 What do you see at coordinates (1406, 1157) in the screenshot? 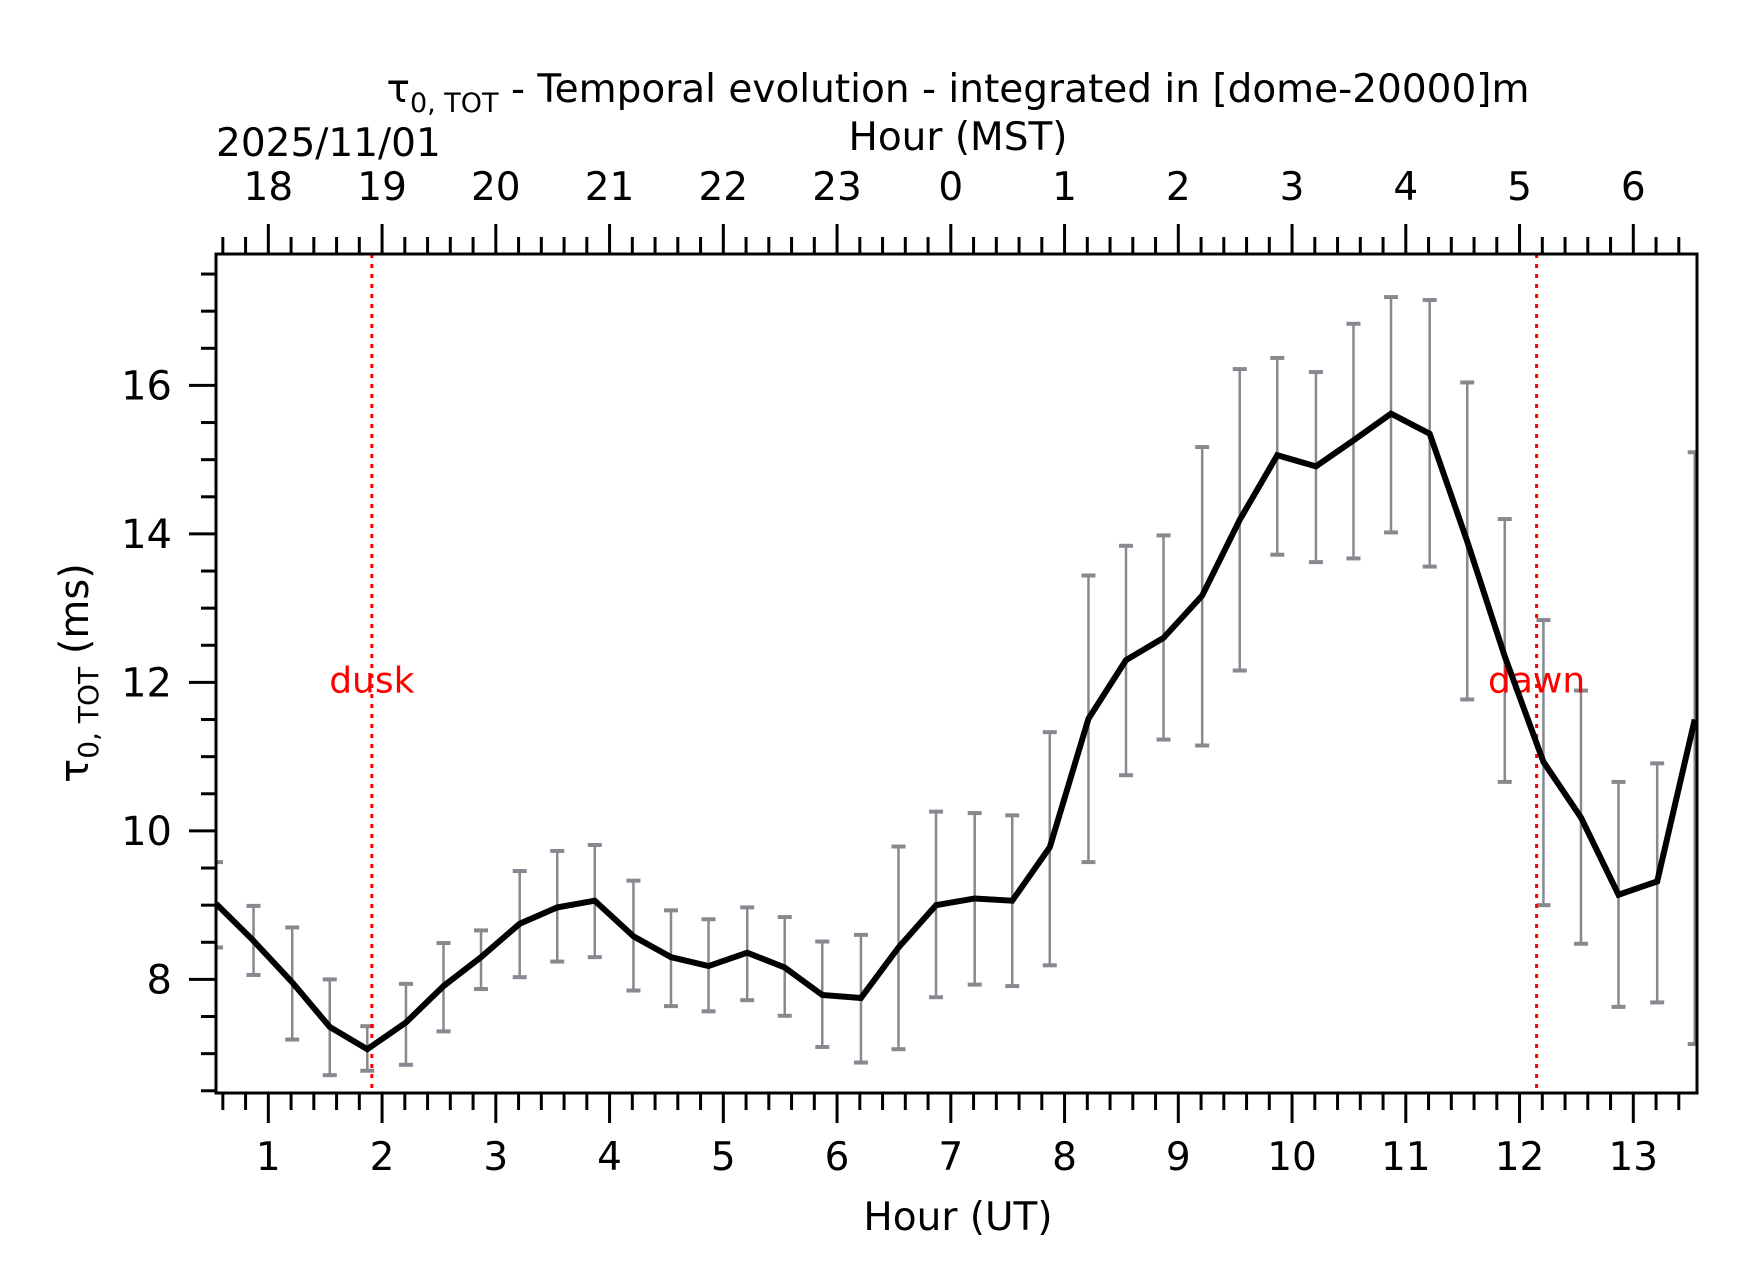
I see `x-tick-label: 11` at bounding box center [1406, 1157].